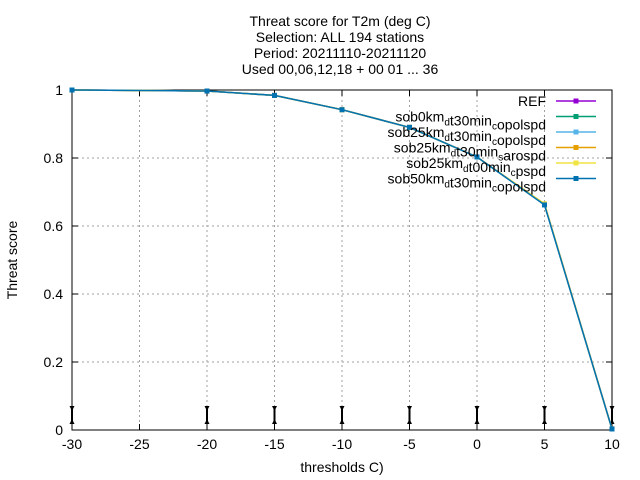  What do you see at coordinates (59, 430) in the screenshot?
I see `y-tick-label: 0` at bounding box center [59, 430].